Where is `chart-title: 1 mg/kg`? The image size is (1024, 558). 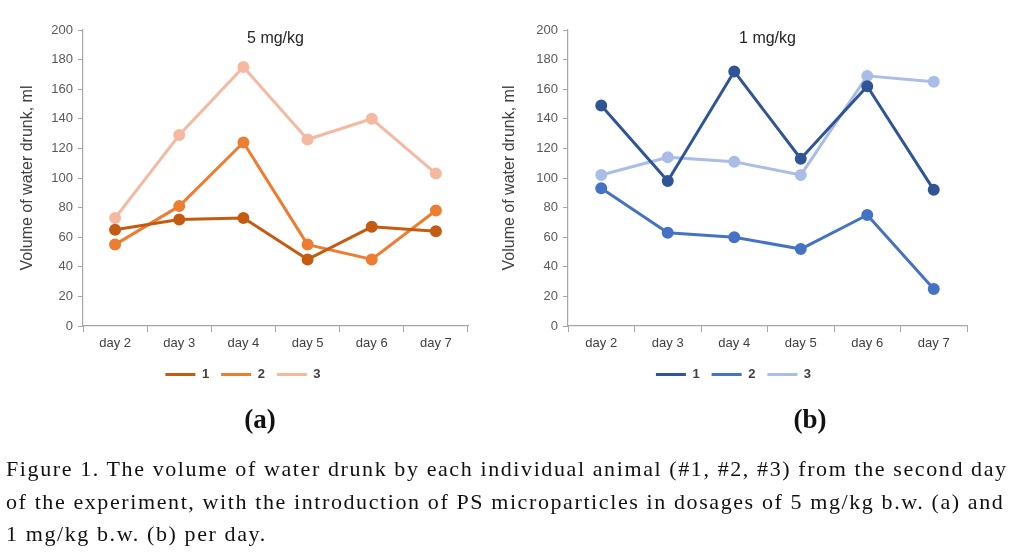 chart-title: 1 mg/kg is located at coordinates (767, 38).